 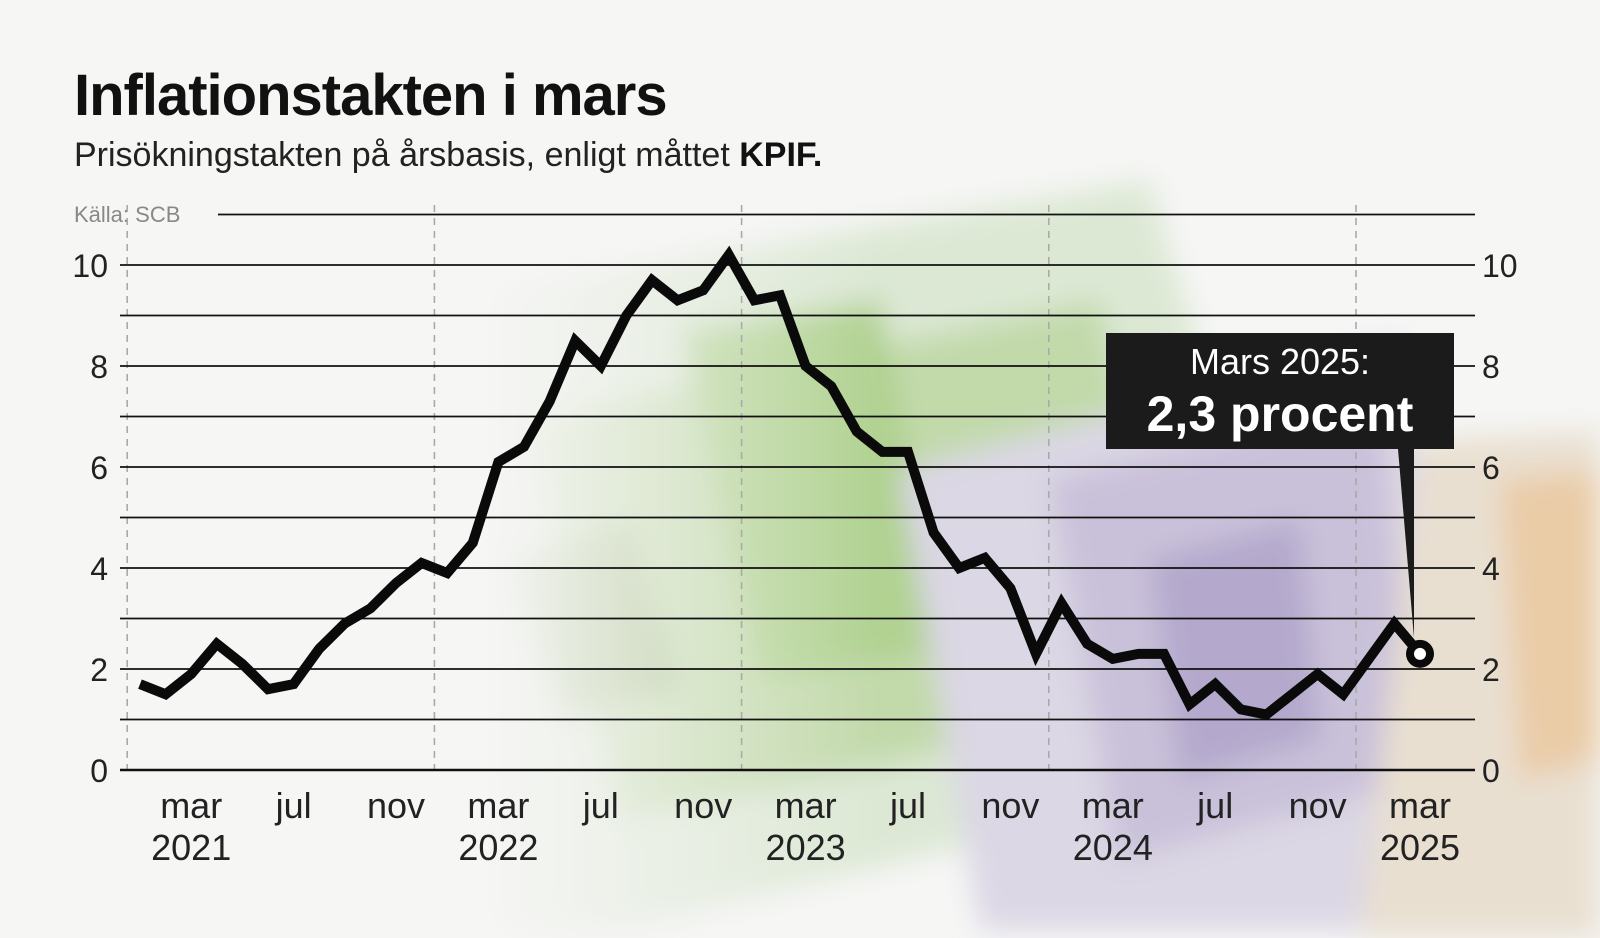 What do you see at coordinates (1113, 847) in the screenshot?
I see `x-tick-label-year: 2024` at bounding box center [1113, 847].